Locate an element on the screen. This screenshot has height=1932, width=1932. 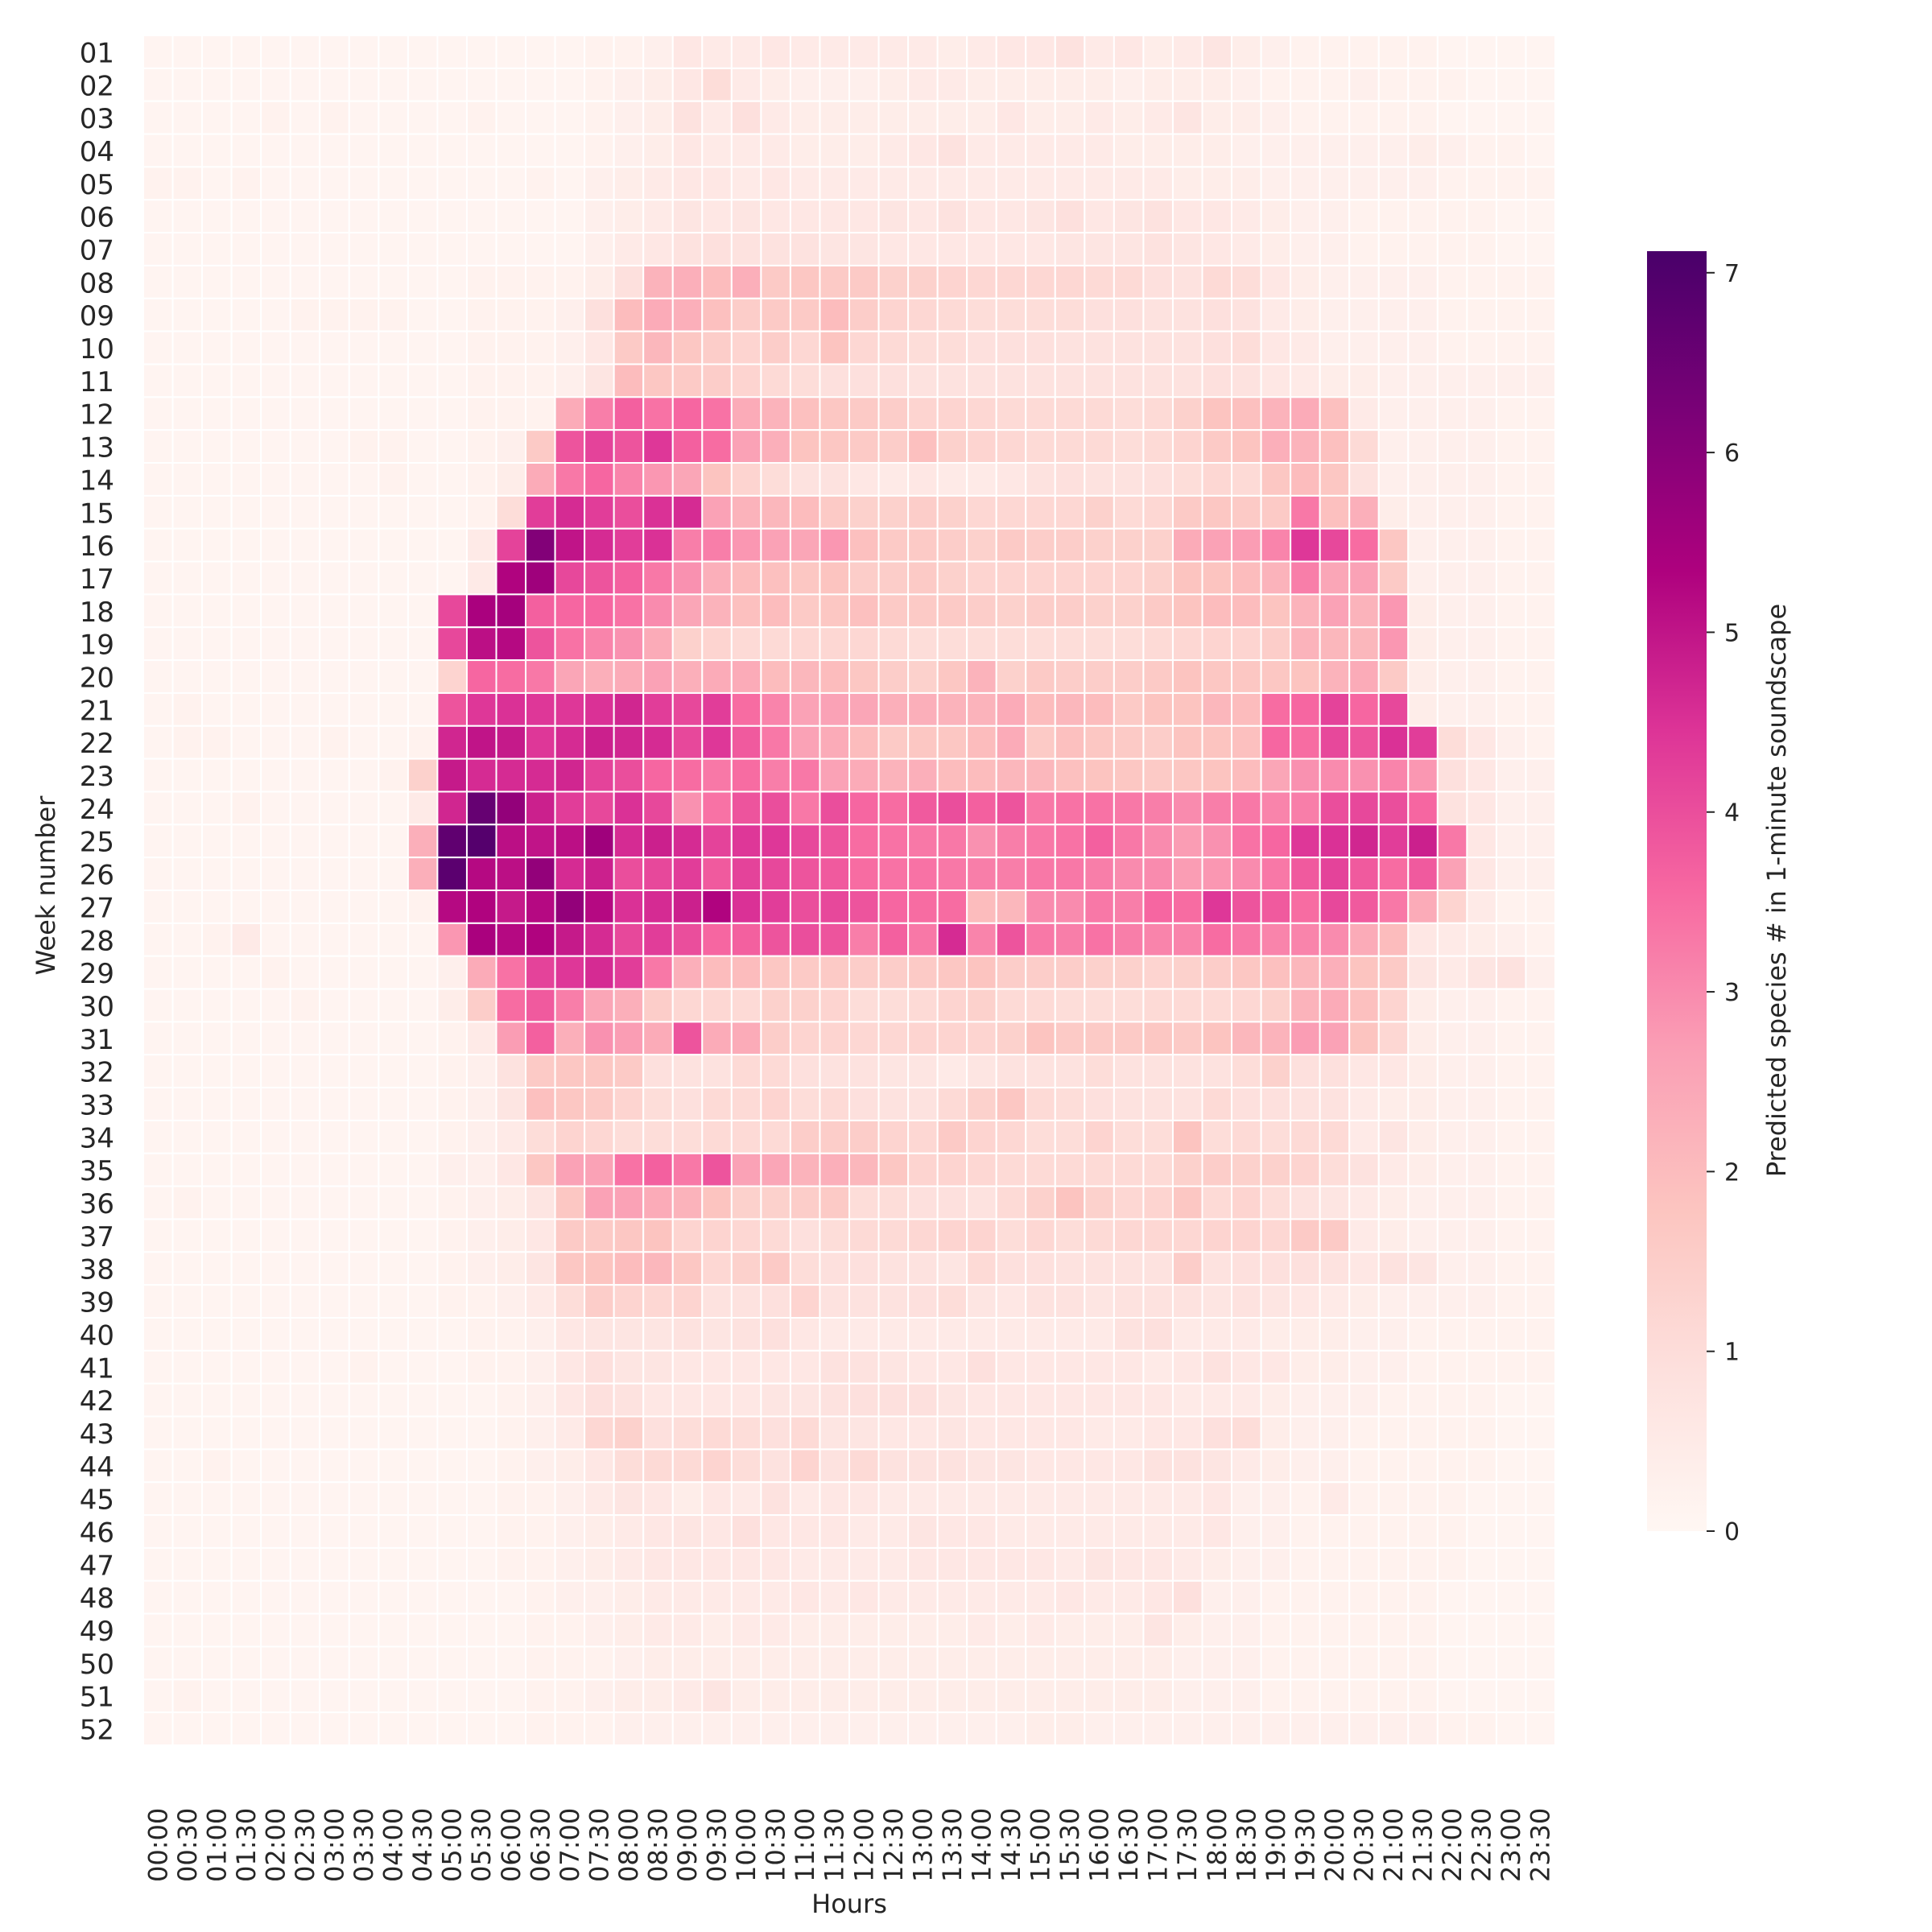
x-tick-label: 14:30 is located at coordinates (1011, 1845).